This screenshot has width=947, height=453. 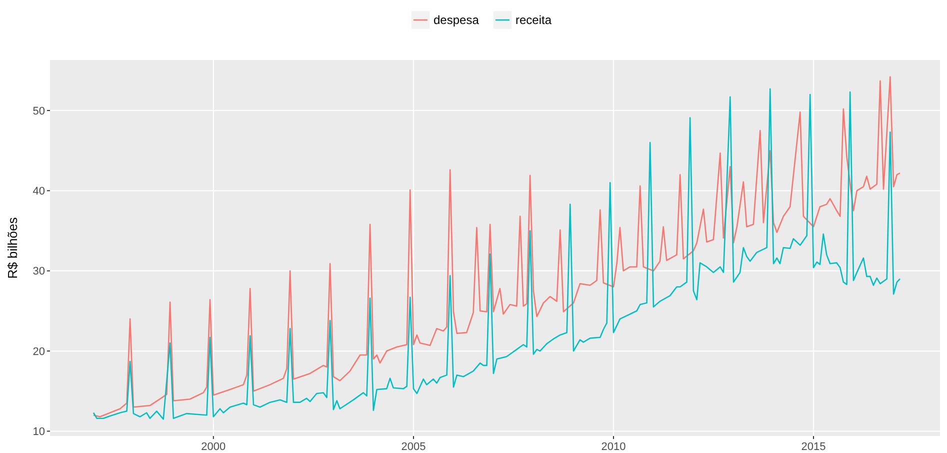 What do you see at coordinates (457, 20) in the screenshot?
I see `legend-label: despesa` at bounding box center [457, 20].